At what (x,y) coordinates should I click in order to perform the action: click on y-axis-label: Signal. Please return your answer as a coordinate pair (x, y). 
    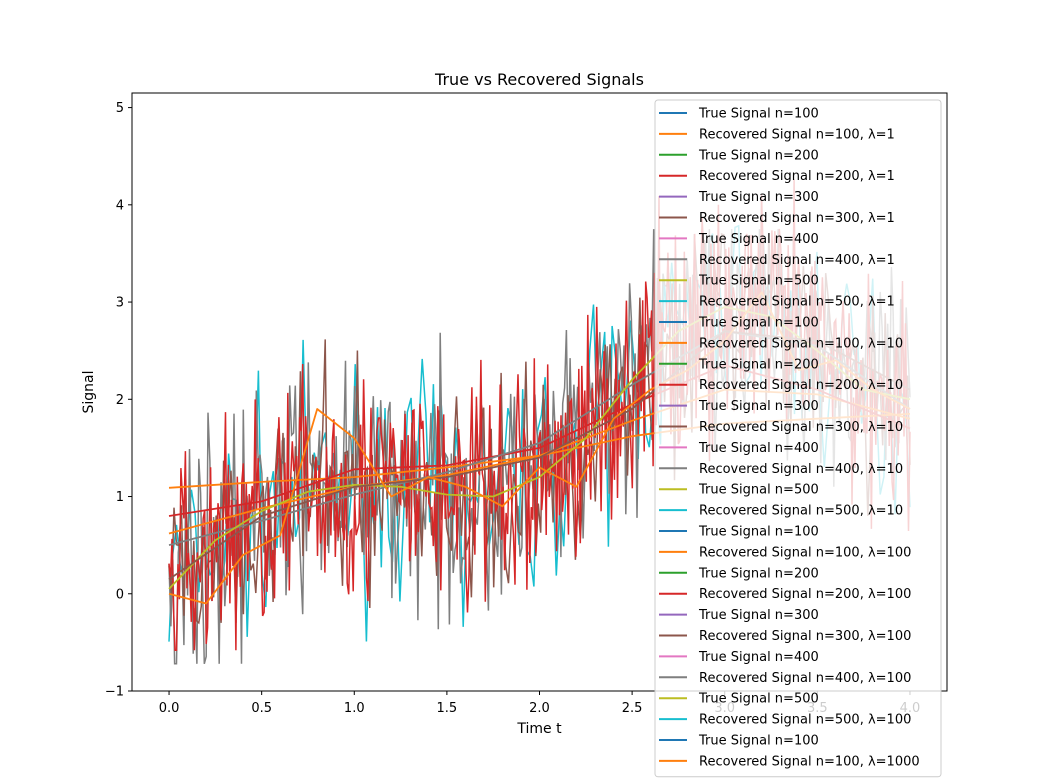
    Looking at the image, I should click on (89, 391).